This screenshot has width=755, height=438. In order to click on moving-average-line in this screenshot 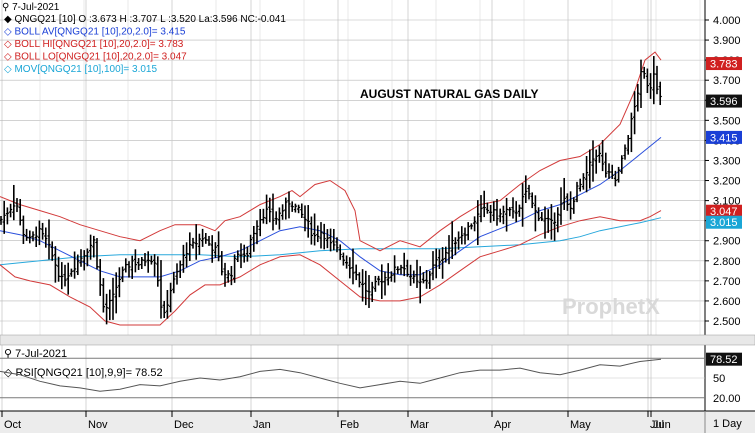, I will do `click(331, 241)`.